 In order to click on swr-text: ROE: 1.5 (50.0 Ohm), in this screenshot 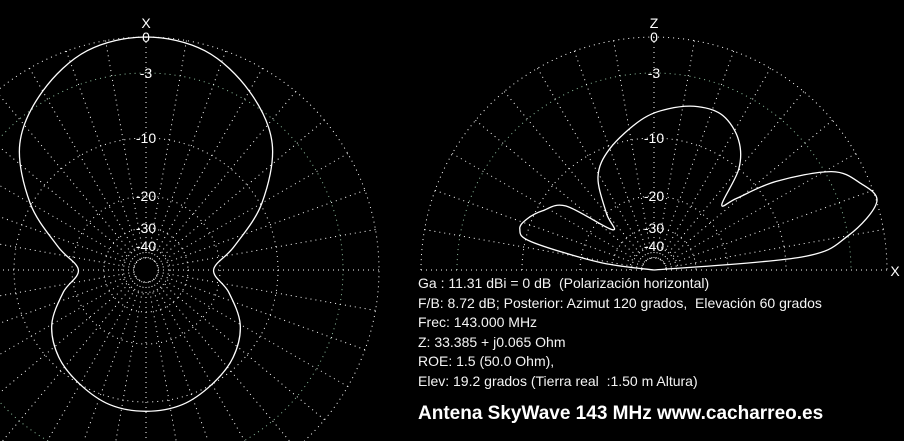, I will do `click(486, 361)`.